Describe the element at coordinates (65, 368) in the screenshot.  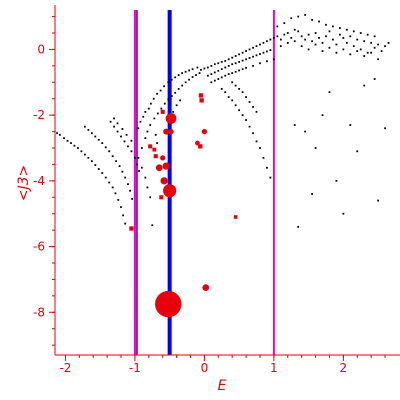
I see `x-tick-label: -2` at that location.